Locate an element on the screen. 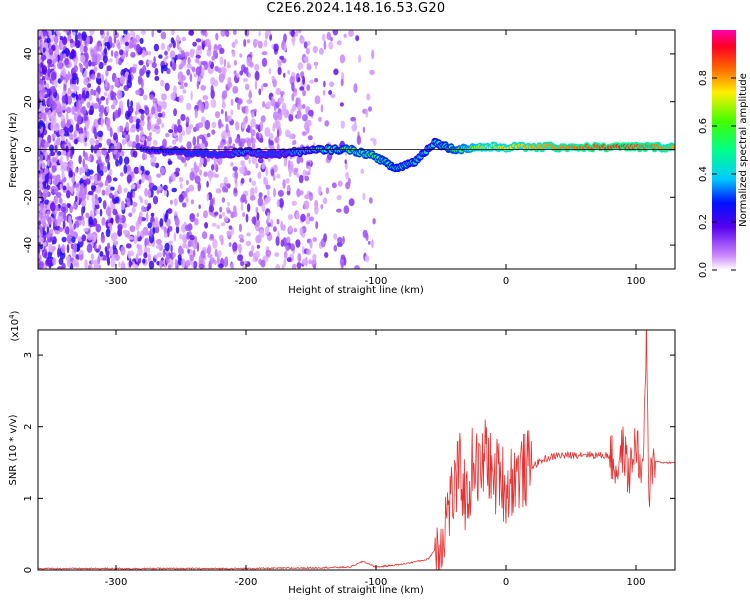 The image size is (750, 604). y-tick-label: -20 is located at coordinates (28, 197).